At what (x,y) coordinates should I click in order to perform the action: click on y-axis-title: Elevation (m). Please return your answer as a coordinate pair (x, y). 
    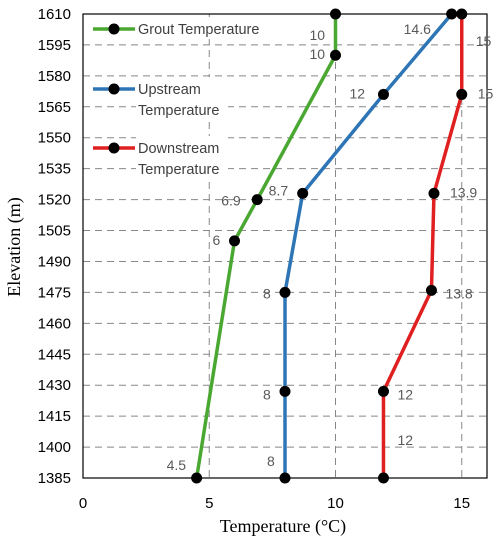
    Looking at the image, I should click on (14, 246).